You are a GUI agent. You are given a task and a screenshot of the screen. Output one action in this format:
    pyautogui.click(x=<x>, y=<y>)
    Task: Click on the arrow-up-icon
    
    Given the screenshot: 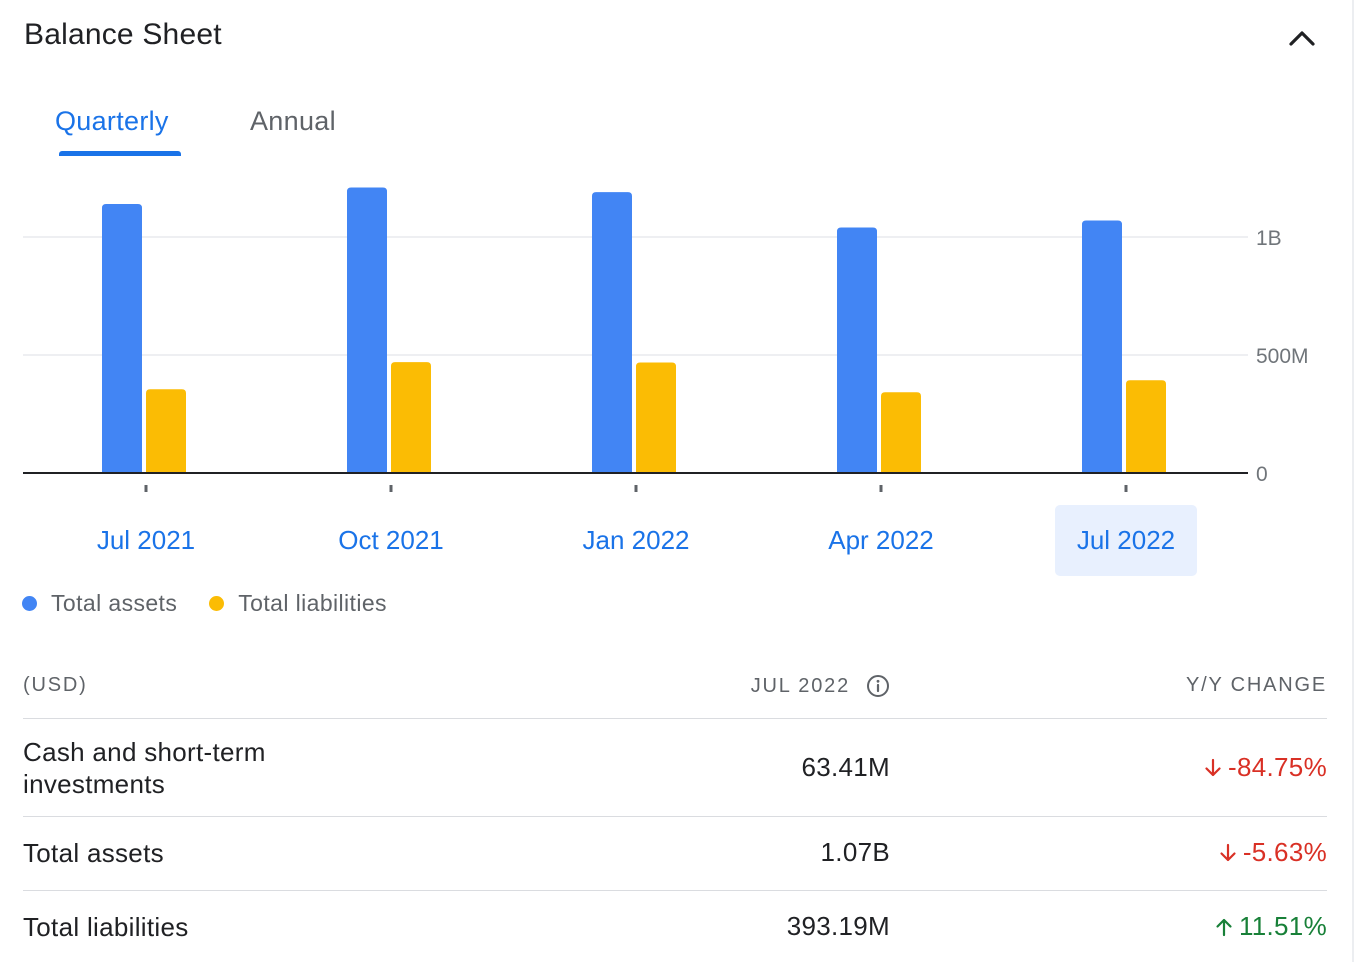 What is the action you would take?
    pyautogui.click(x=1224, y=927)
    